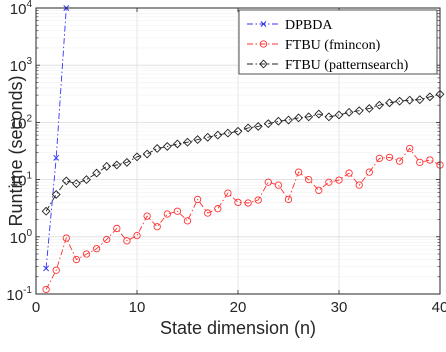 This screenshot has width=446, height=352. I want to click on legend-label: DPBDA, so click(309, 25).